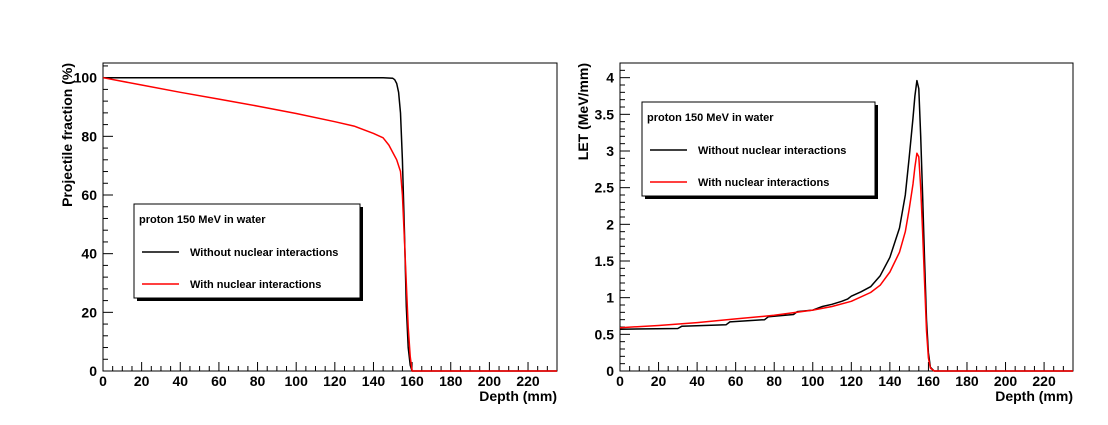 The height and width of the screenshot is (425, 1108). I want to click on y-tick-label: 40, so click(89, 254).